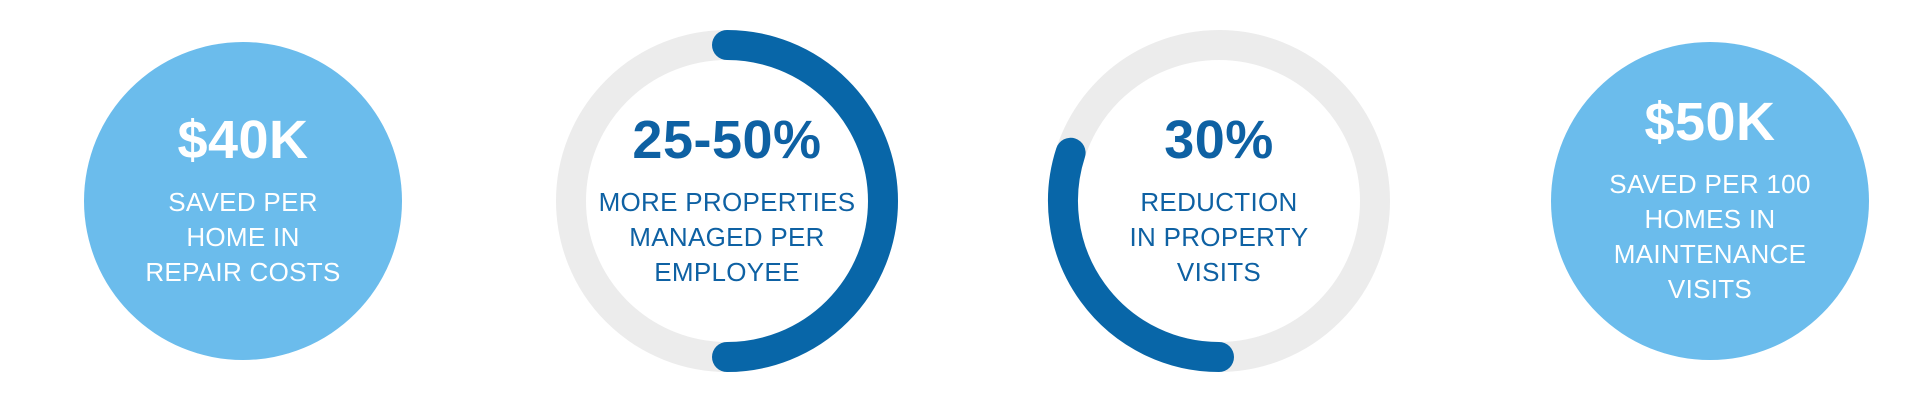  I want to click on stat-value: 30%, so click(1219, 139).